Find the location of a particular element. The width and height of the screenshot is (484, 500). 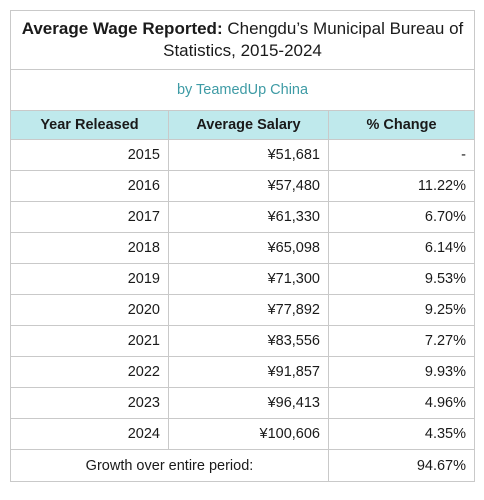

cell-salary: ¥57,480 is located at coordinates (248, 186).